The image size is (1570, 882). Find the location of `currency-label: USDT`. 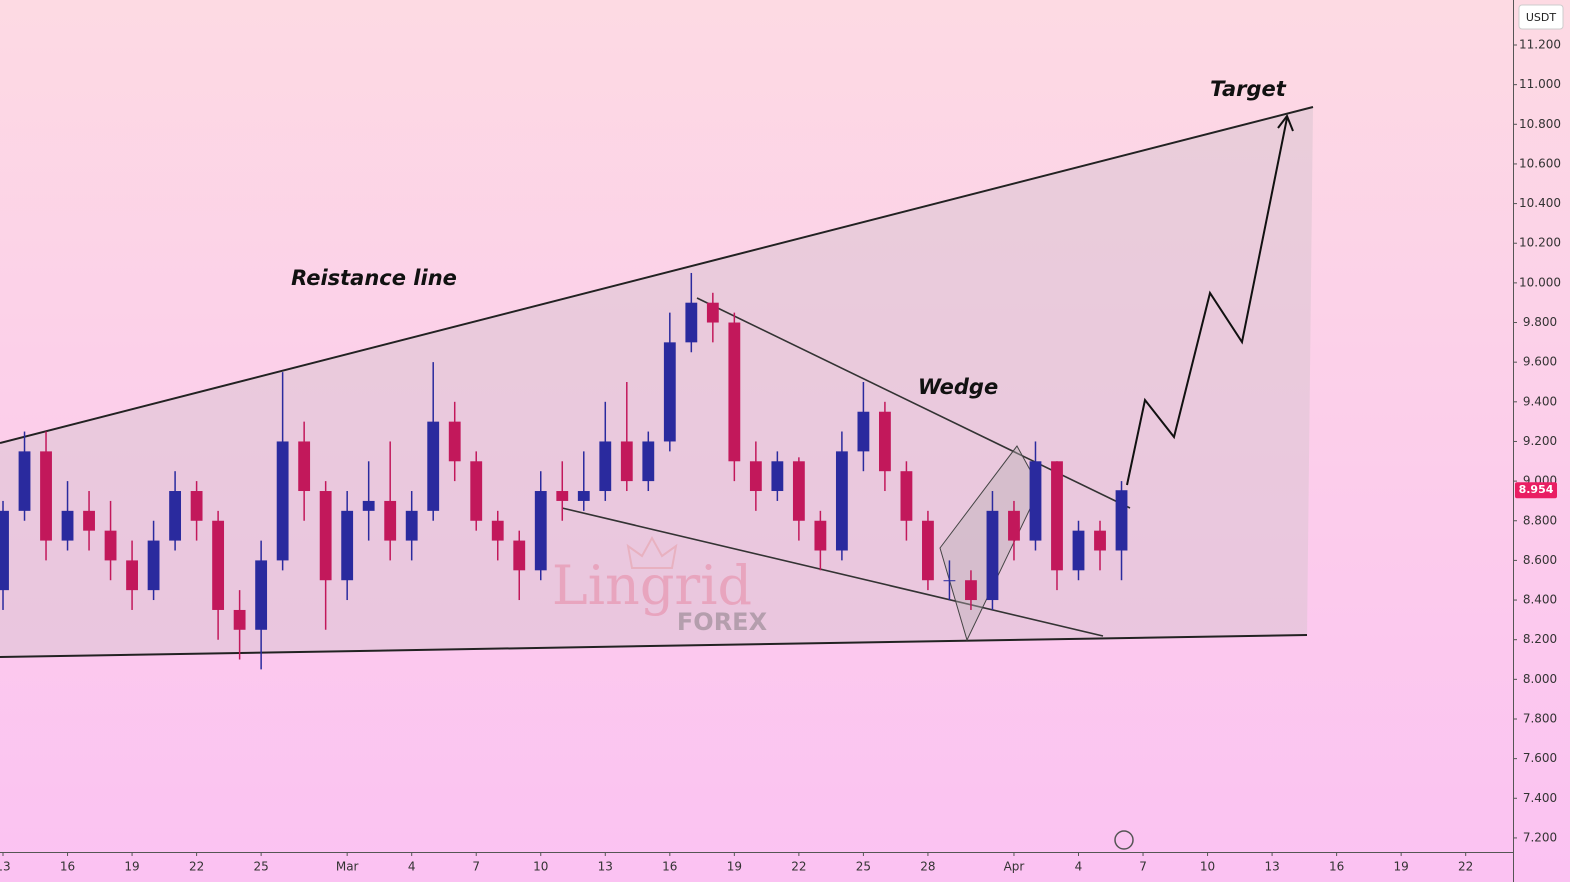

currency-label: USDT is located at coordinates (1541, 17).